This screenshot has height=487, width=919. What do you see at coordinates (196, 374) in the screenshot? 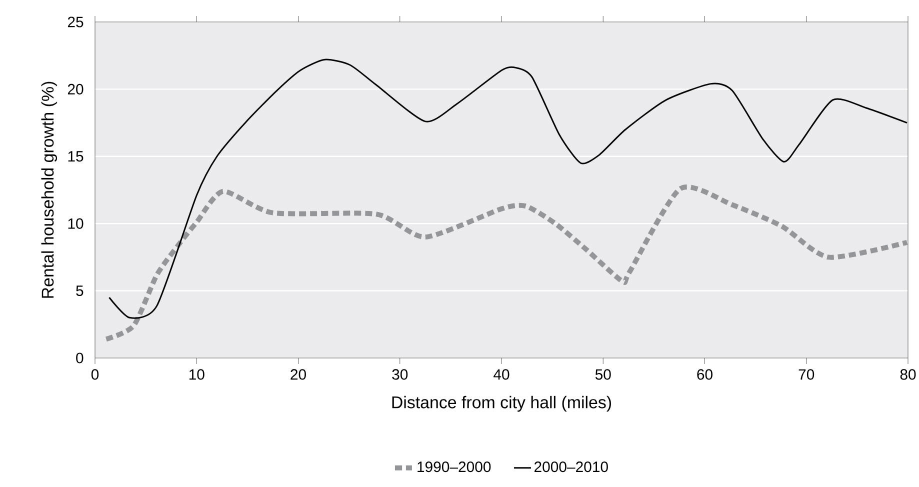
I see `x-tick-label: 10` at bounding box center [196, 374].